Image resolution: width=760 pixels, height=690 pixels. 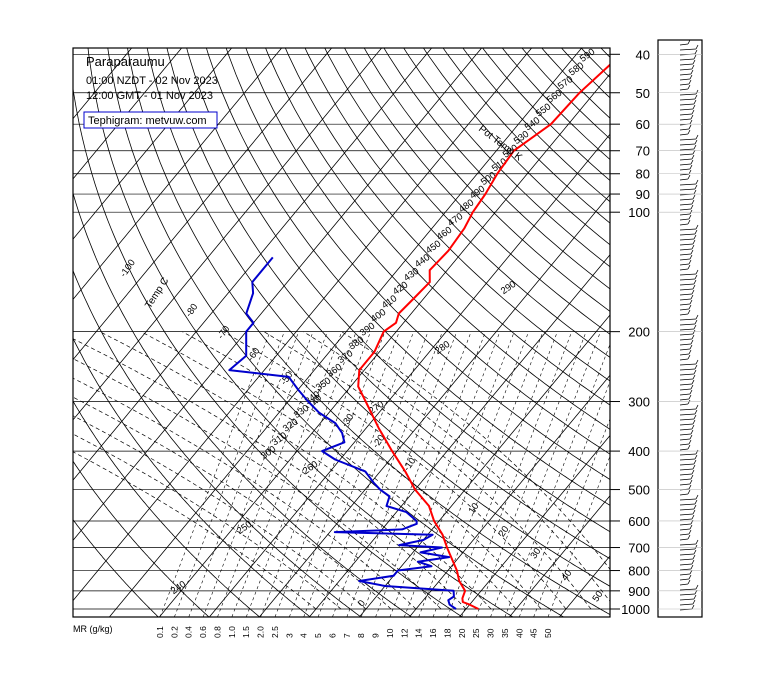 What do you see at coordinates (160, 632) in the screenshot?
I see `mr-tick-label: 0.1` at bounding box center [160, 632].